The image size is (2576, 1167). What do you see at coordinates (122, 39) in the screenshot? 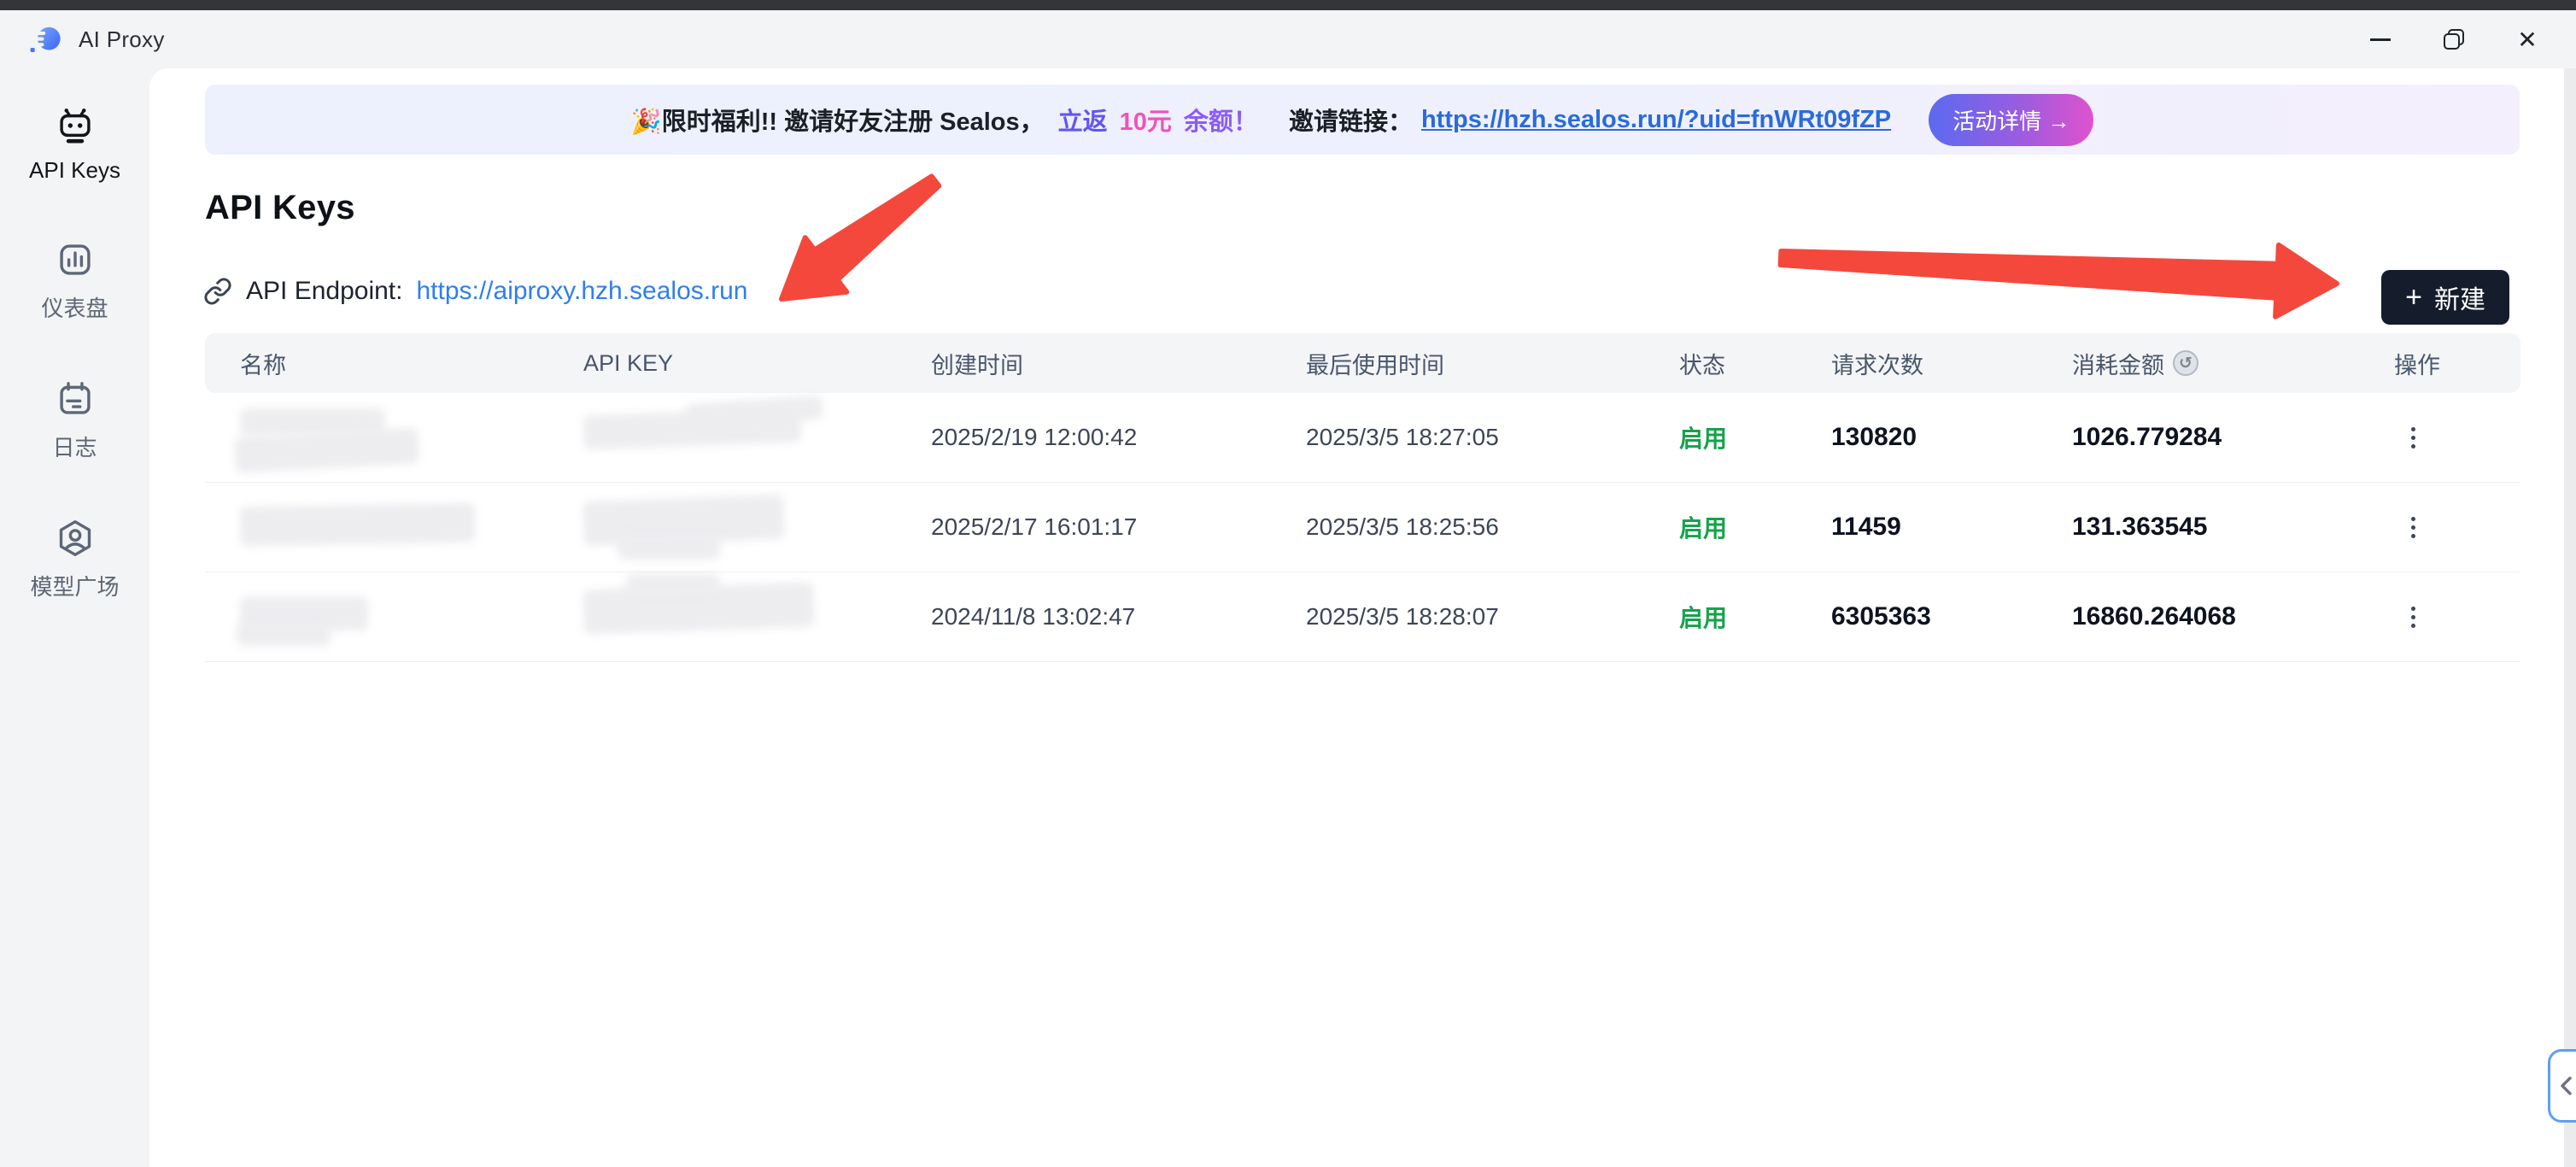
I see `window-title: AI Proxy` at bounding box center [122, 39].